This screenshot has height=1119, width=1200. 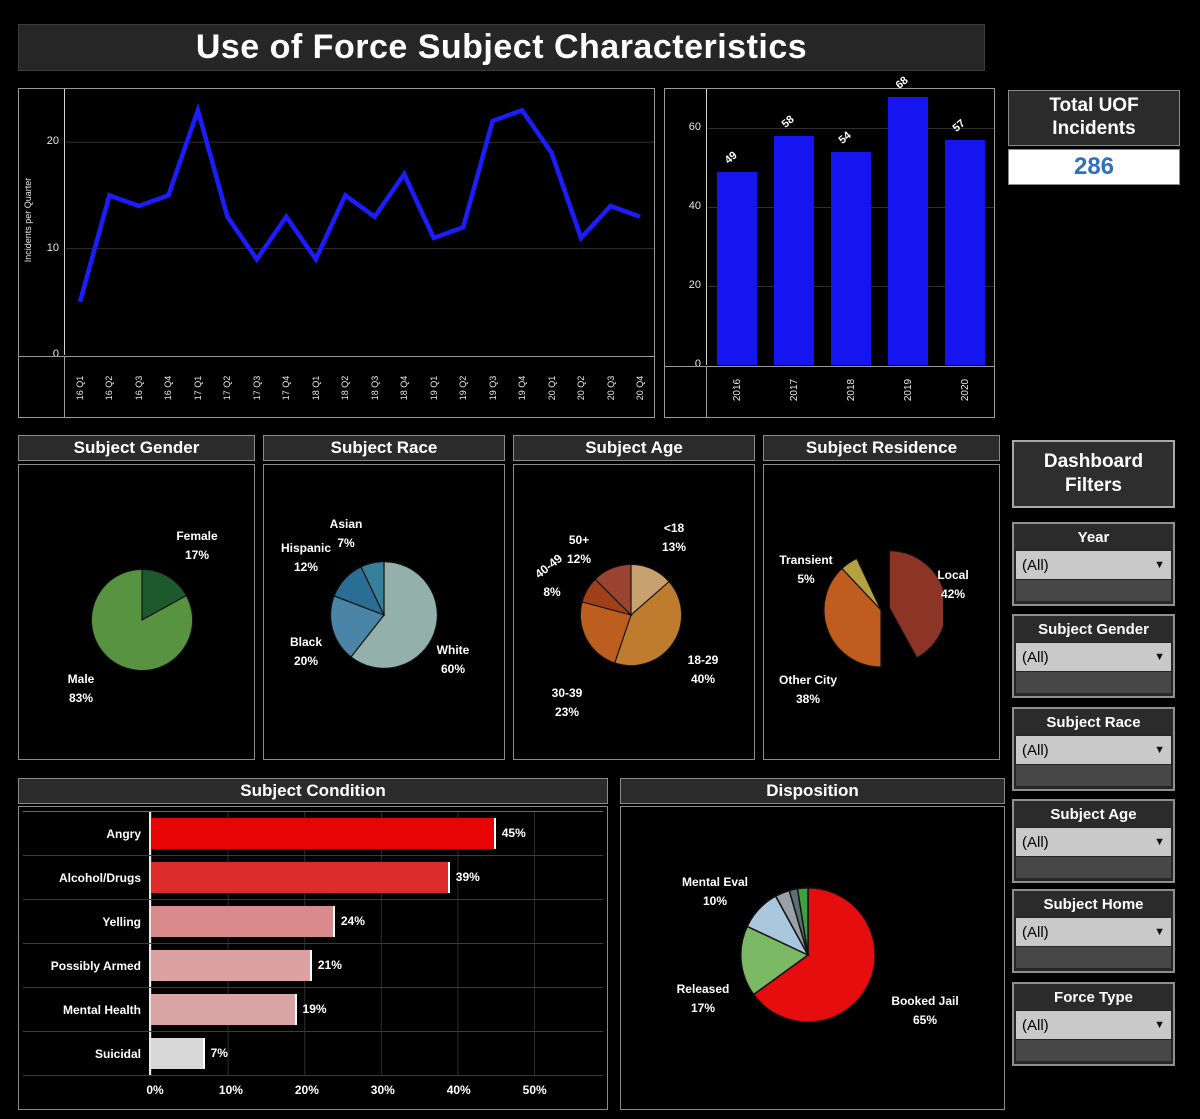 What do you see at coordinates (881, 448) in the screenshot?
I see `residence-pie-title: Subject Residence` at bounding box center [881, 448].